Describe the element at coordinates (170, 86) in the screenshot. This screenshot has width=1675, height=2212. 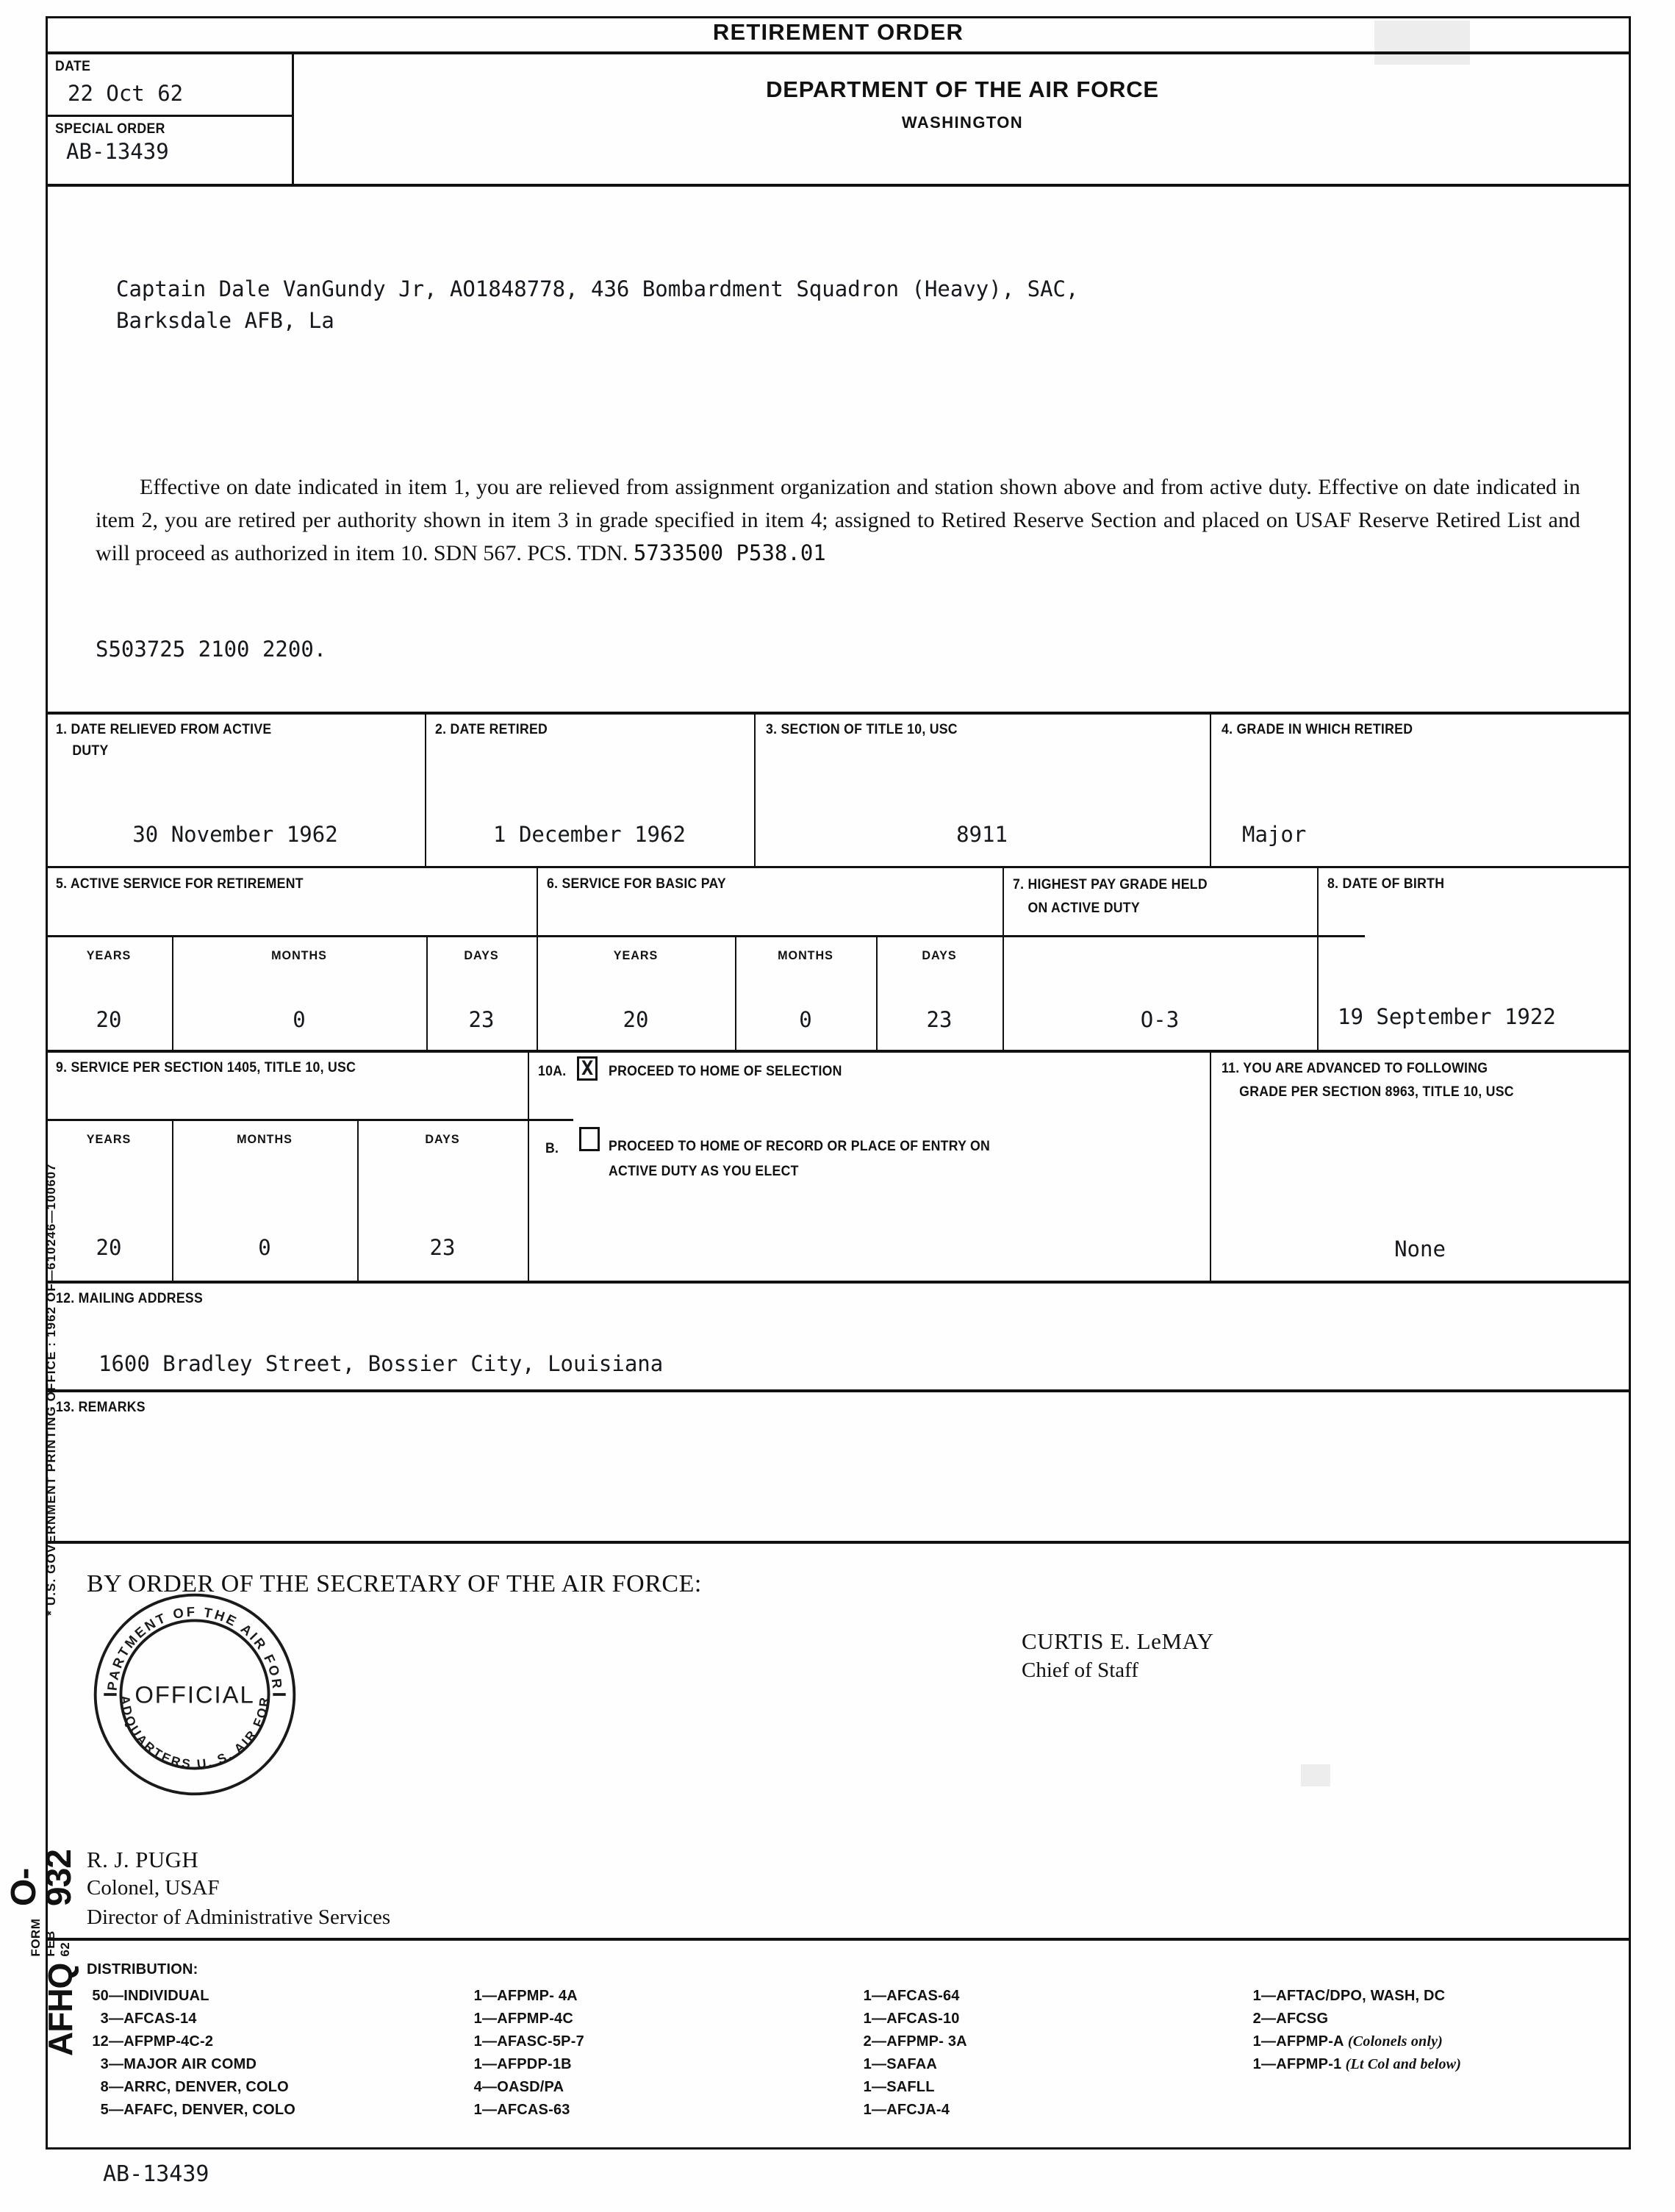
I see `date-cell: DATE 22 Oct 62` at that location.